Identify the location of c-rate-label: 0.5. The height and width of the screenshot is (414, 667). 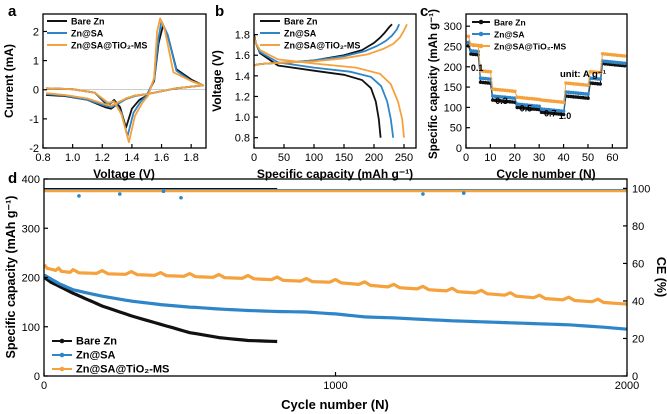
(526, 108).